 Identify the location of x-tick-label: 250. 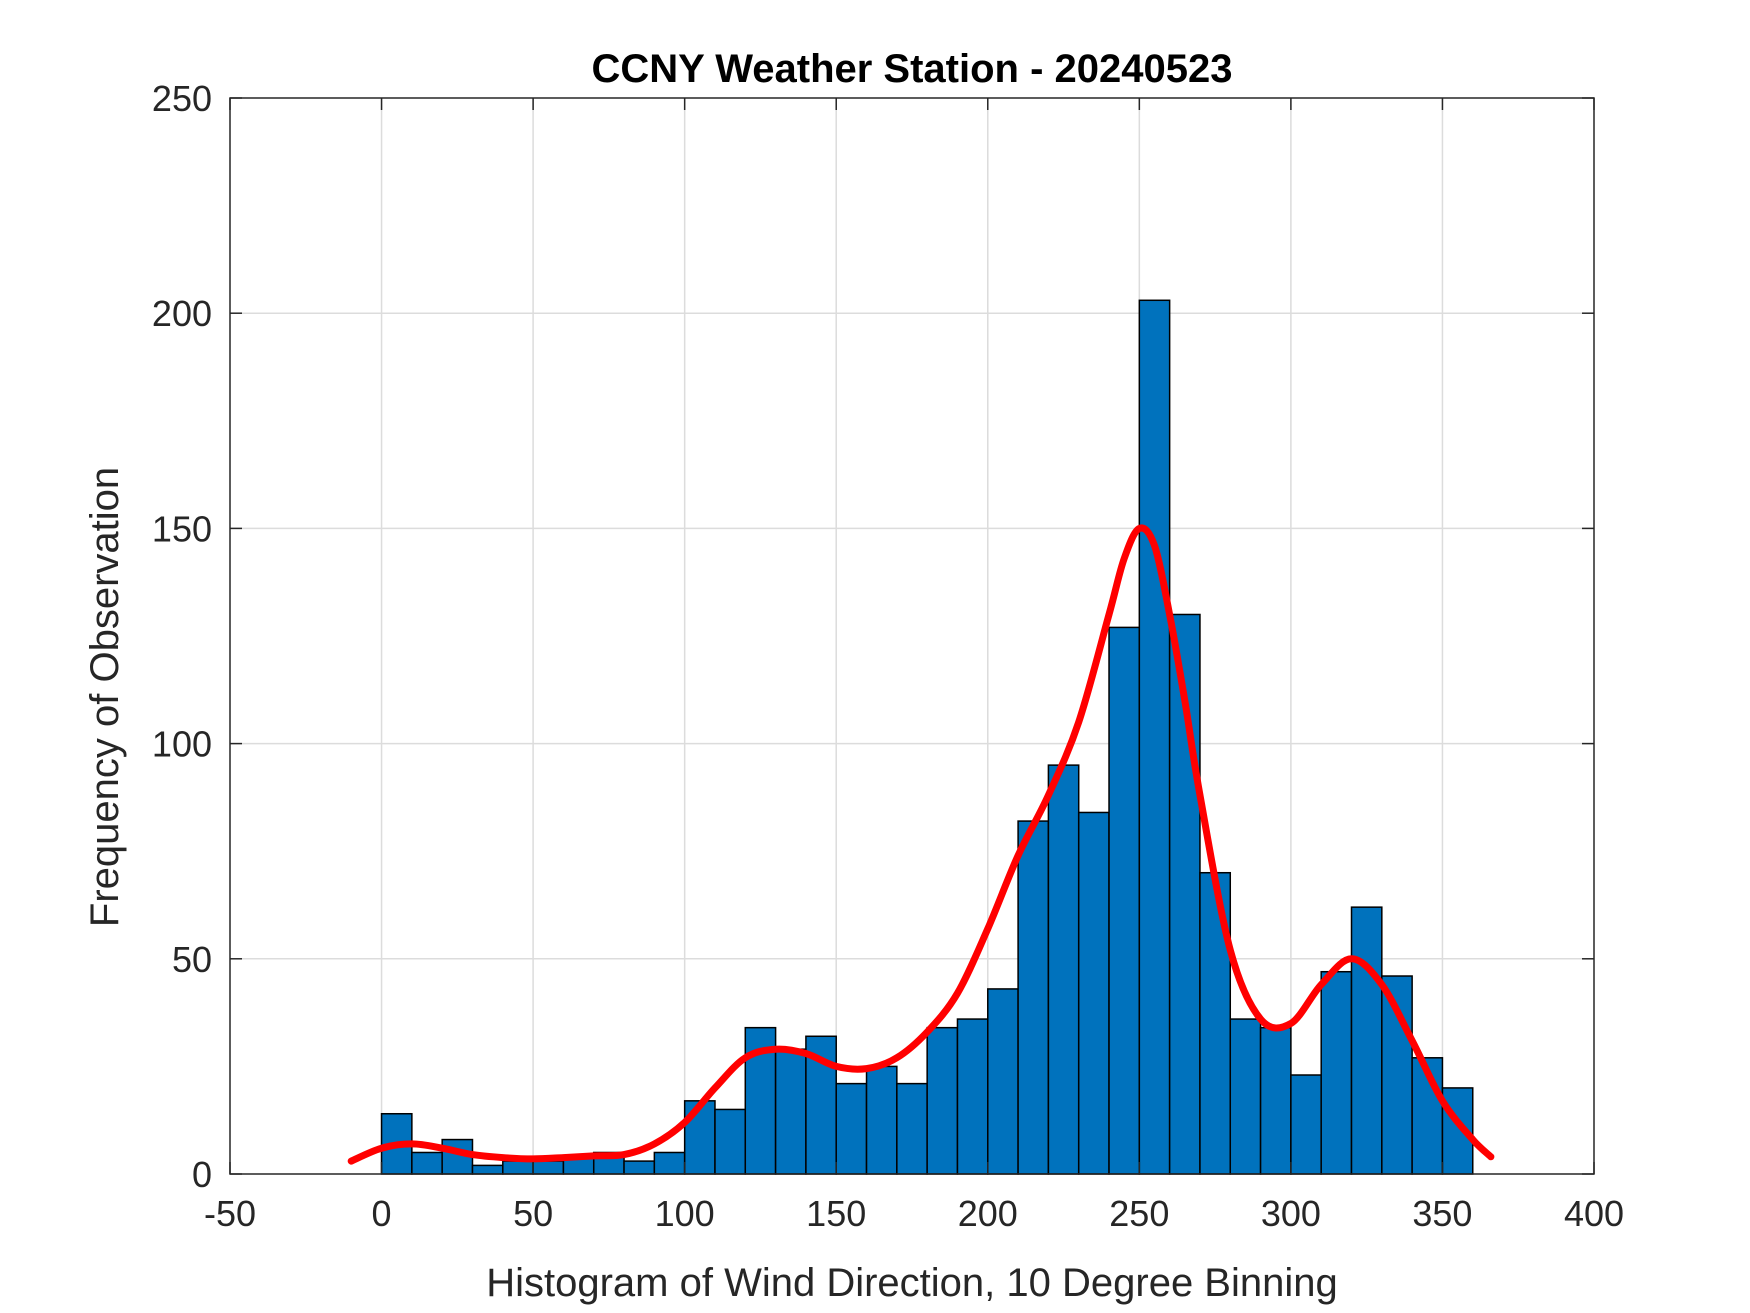
(1139, 1213).